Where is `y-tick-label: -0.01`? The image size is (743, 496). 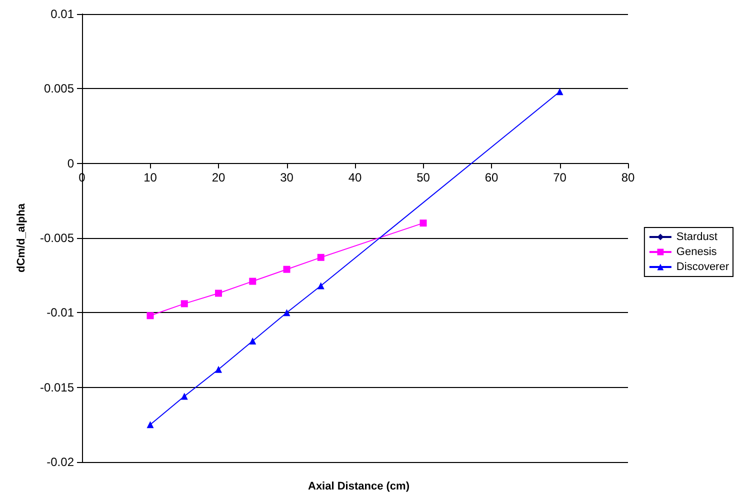 y-tick-label: -0.01 is located at coordinates (60, 313).